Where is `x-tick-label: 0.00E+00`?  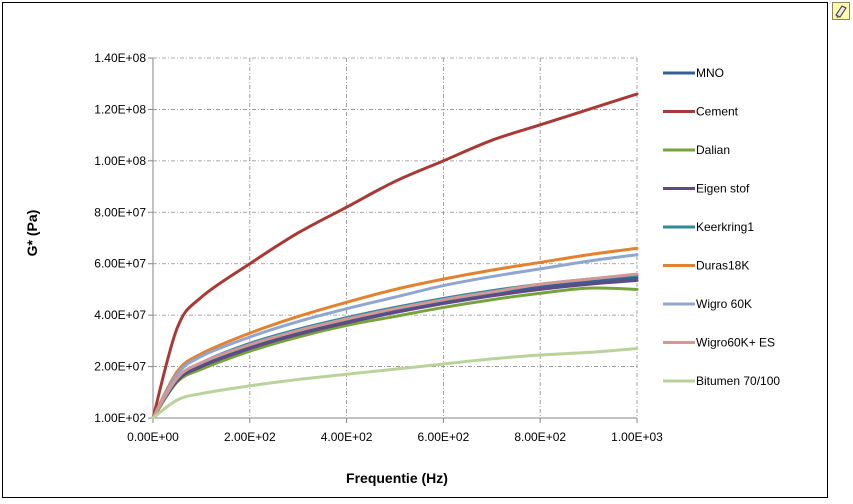 x-tick-label: 0.00E+00 is located at coordinates (153, 437).